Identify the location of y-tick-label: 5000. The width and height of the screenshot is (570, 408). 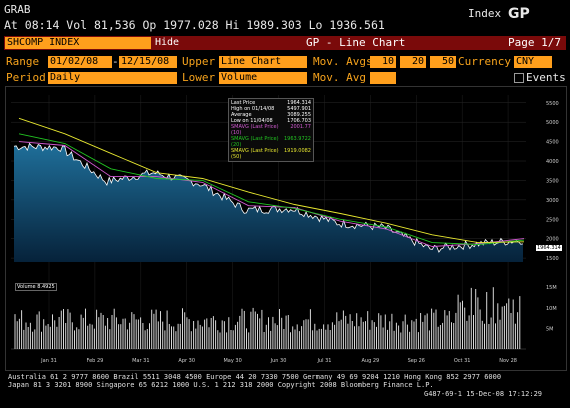
(552, 123).